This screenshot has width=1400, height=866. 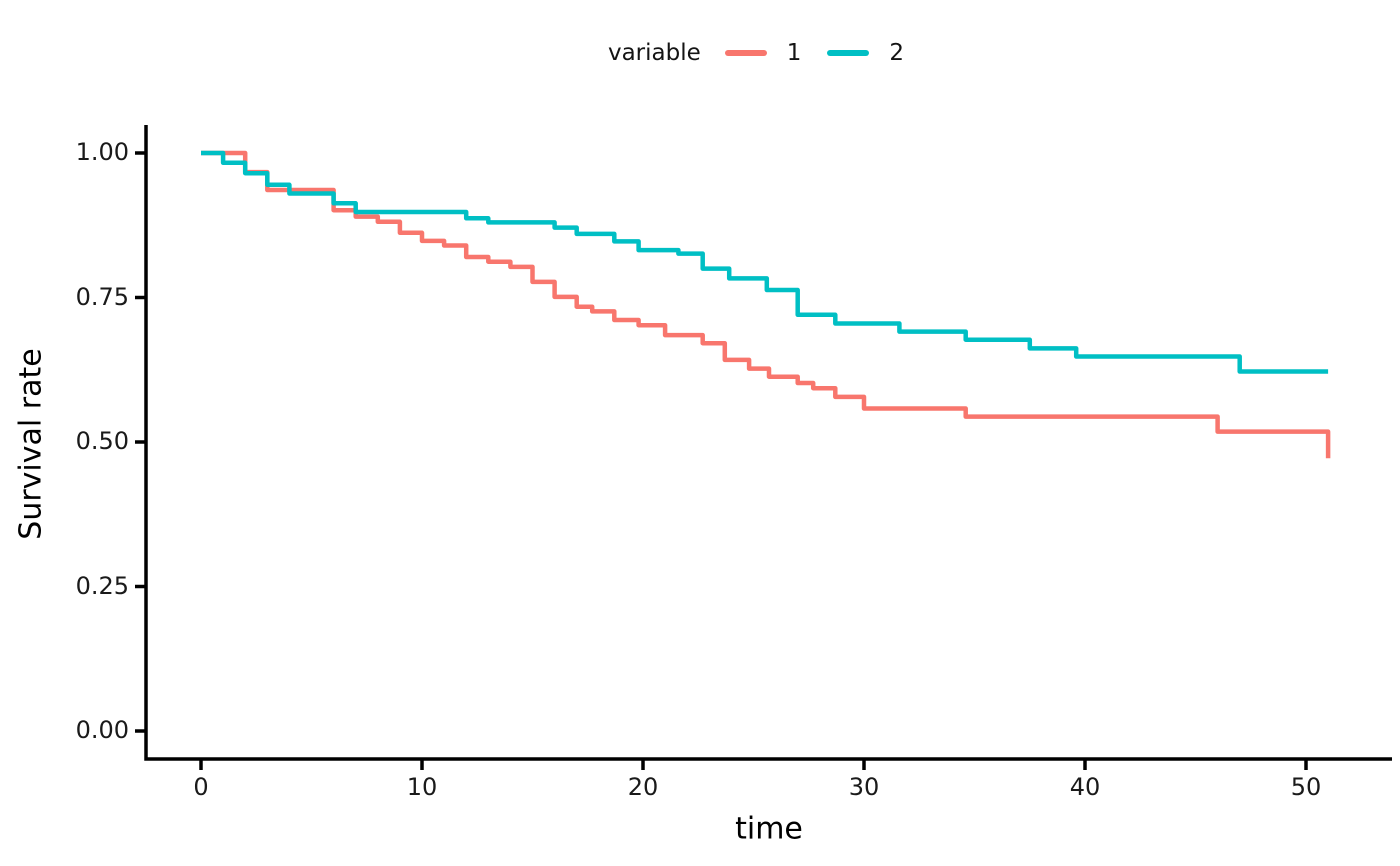 What do you see at coordinates (769, 53) in the screenshot?
I see `legend: variable 1 2` at bounding box center [769, 53].